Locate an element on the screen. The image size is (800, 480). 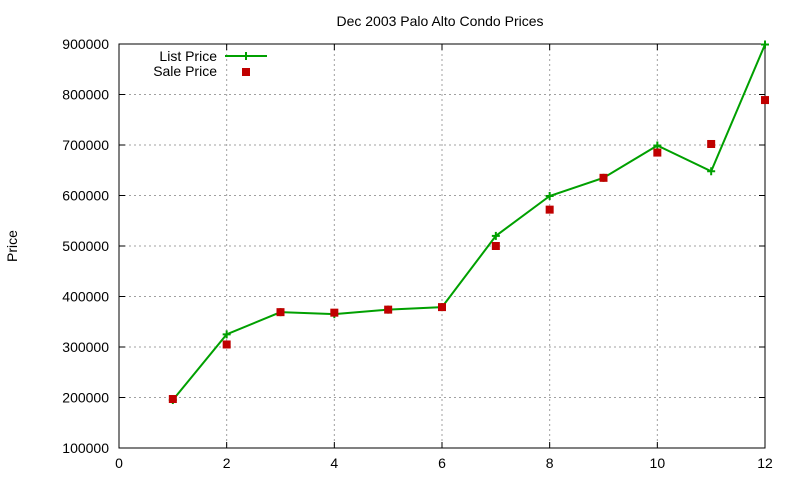
y-tick-label: 100000 is located at coordinates (85, 448).